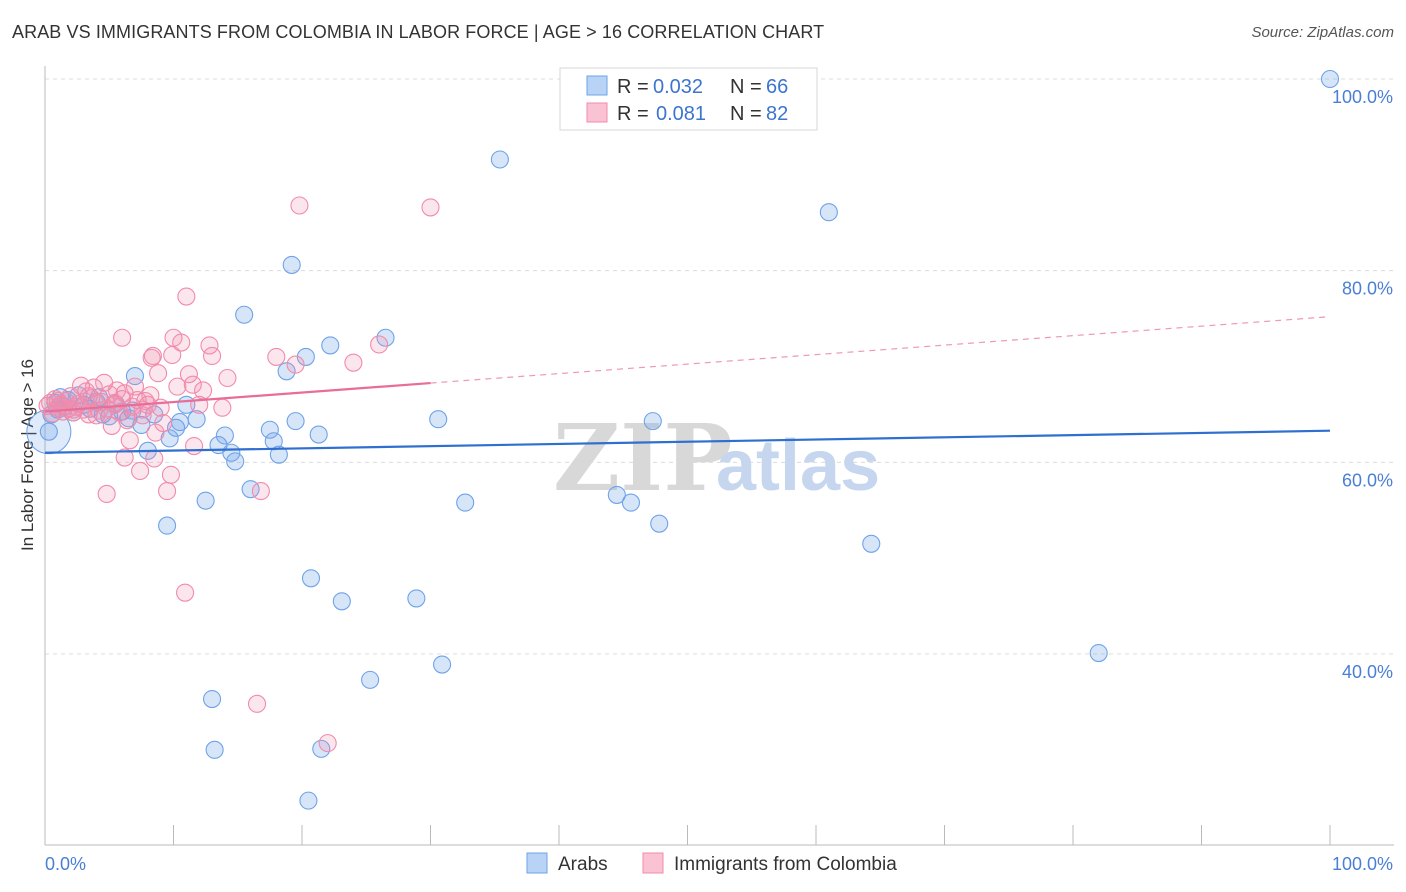 The height and width of the screenshot is (892, 1406). I want to click on y-tick-label-80: 80.0%, so click(1367, 289).